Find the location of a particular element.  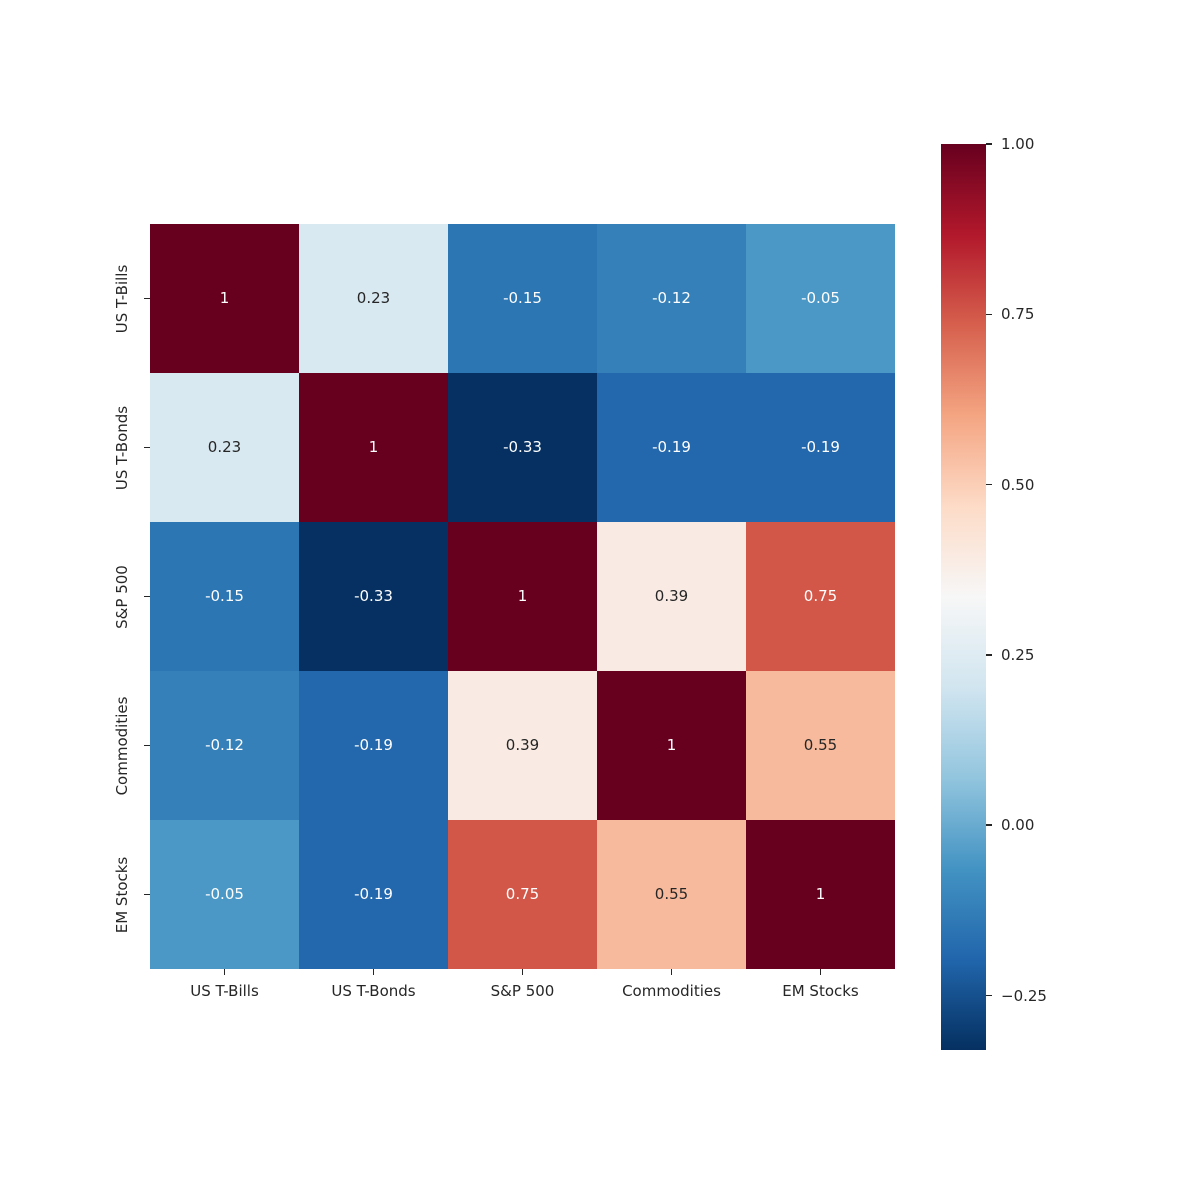

heatmap-cell-r2-c1: -0.33 is located at coordinates (373, 596).